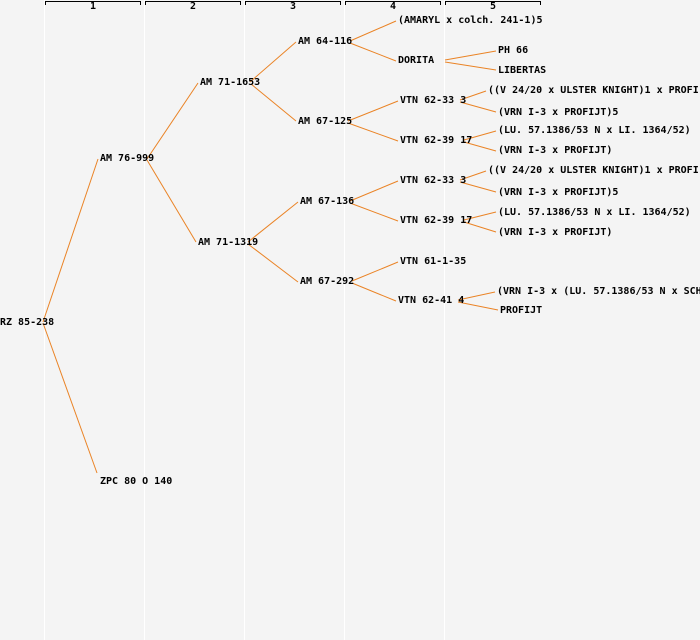  Describe the element at coordinates (393, 6) in the screenshot. I see `column-number: 4` at that location.